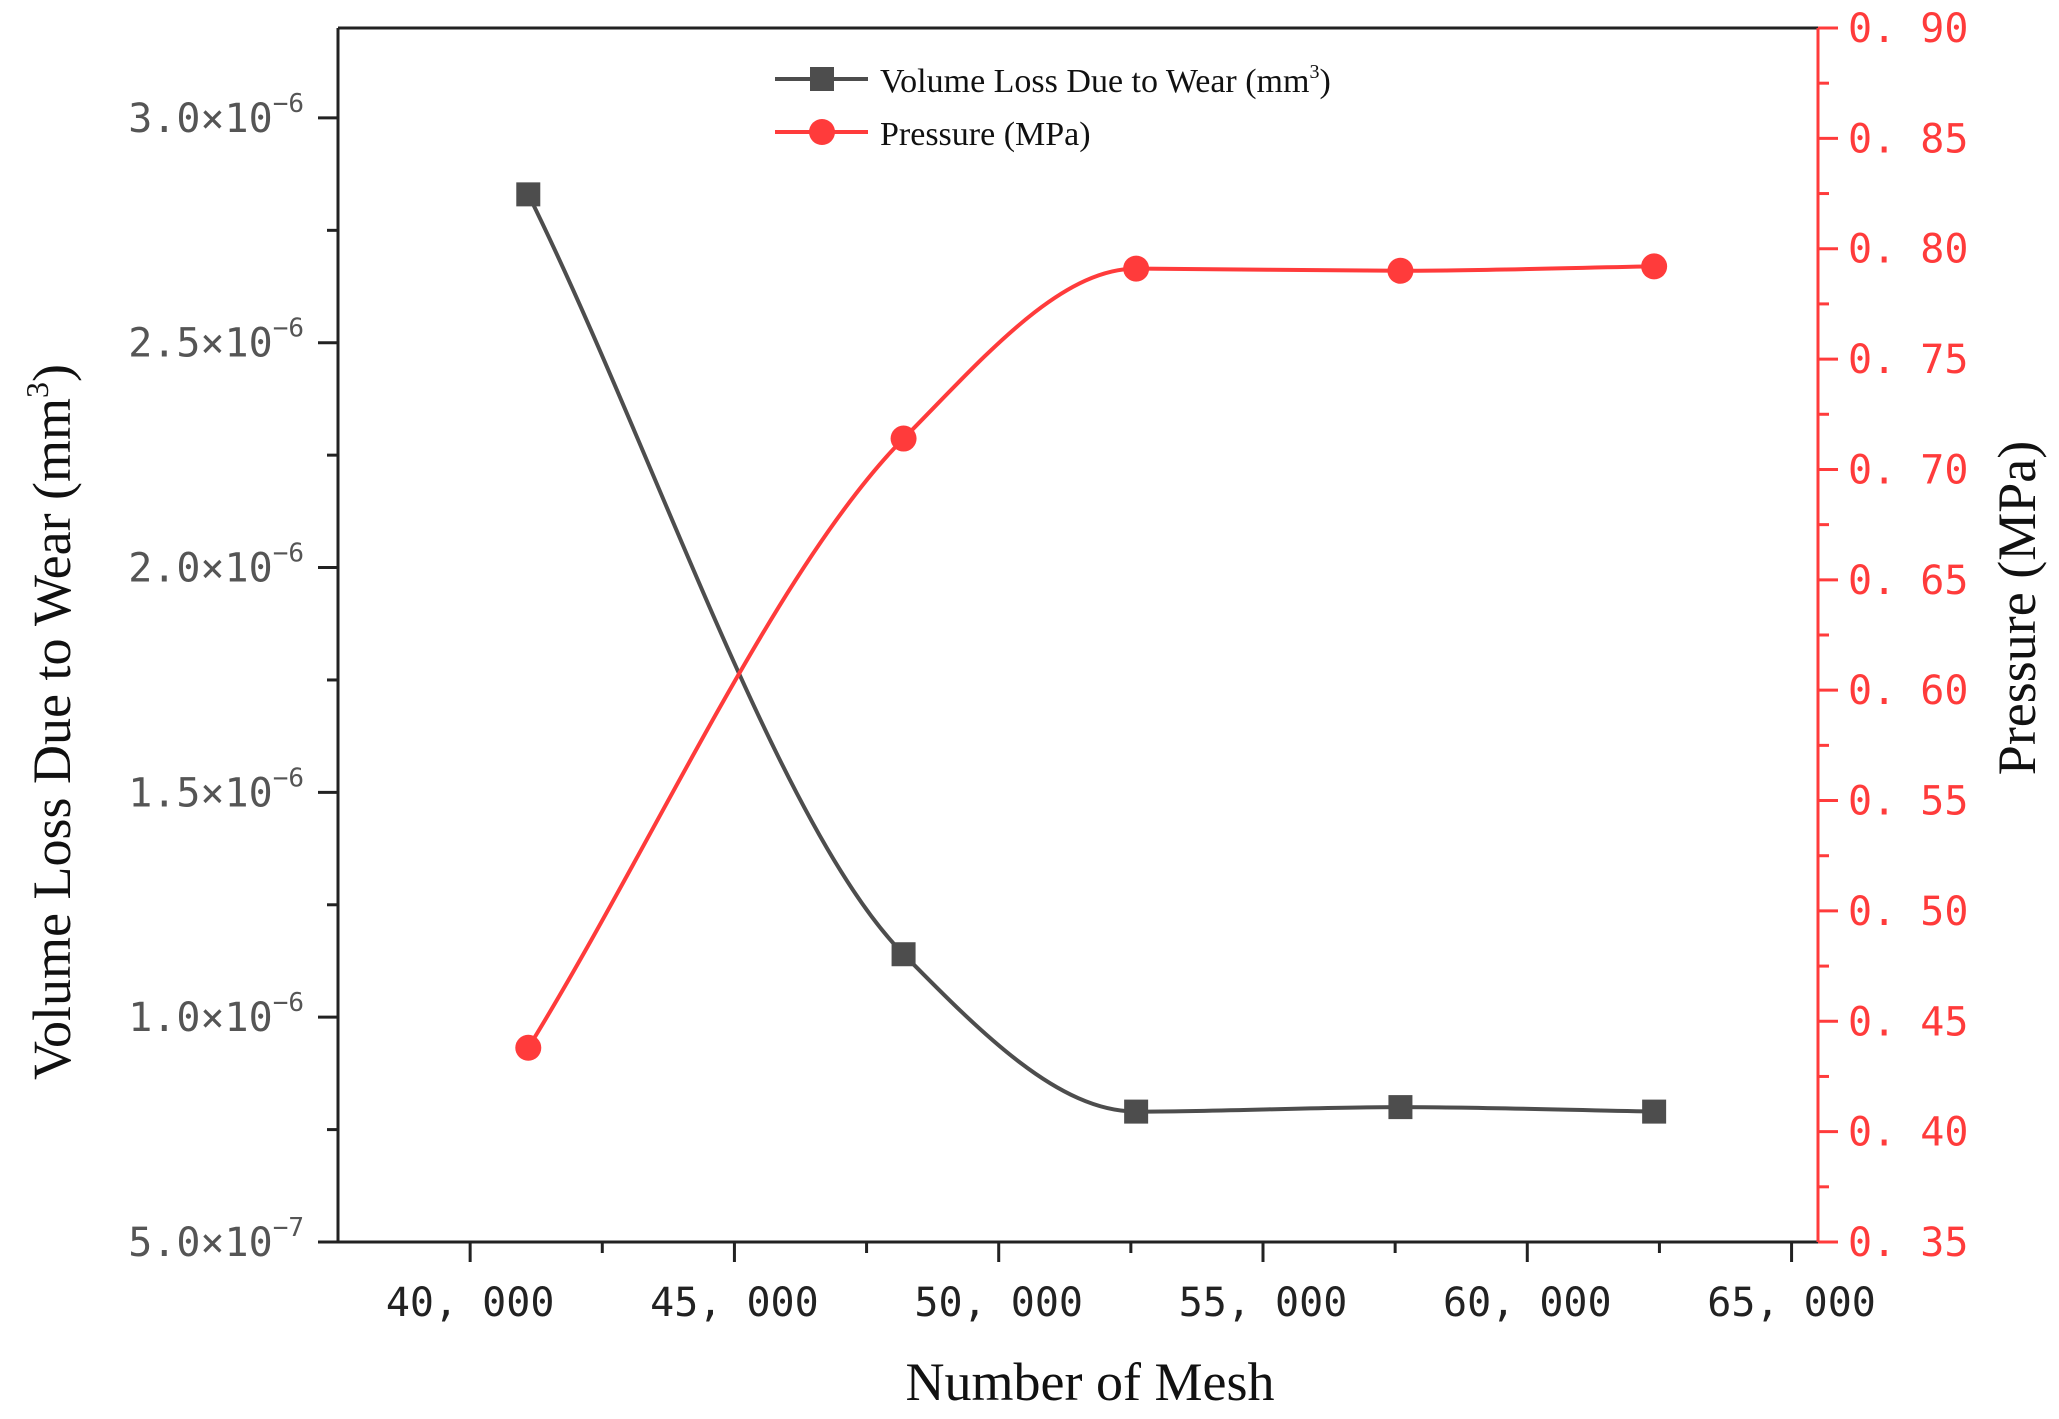  I want to click on x-tick-label: 40, 000, so click(470, 1303).